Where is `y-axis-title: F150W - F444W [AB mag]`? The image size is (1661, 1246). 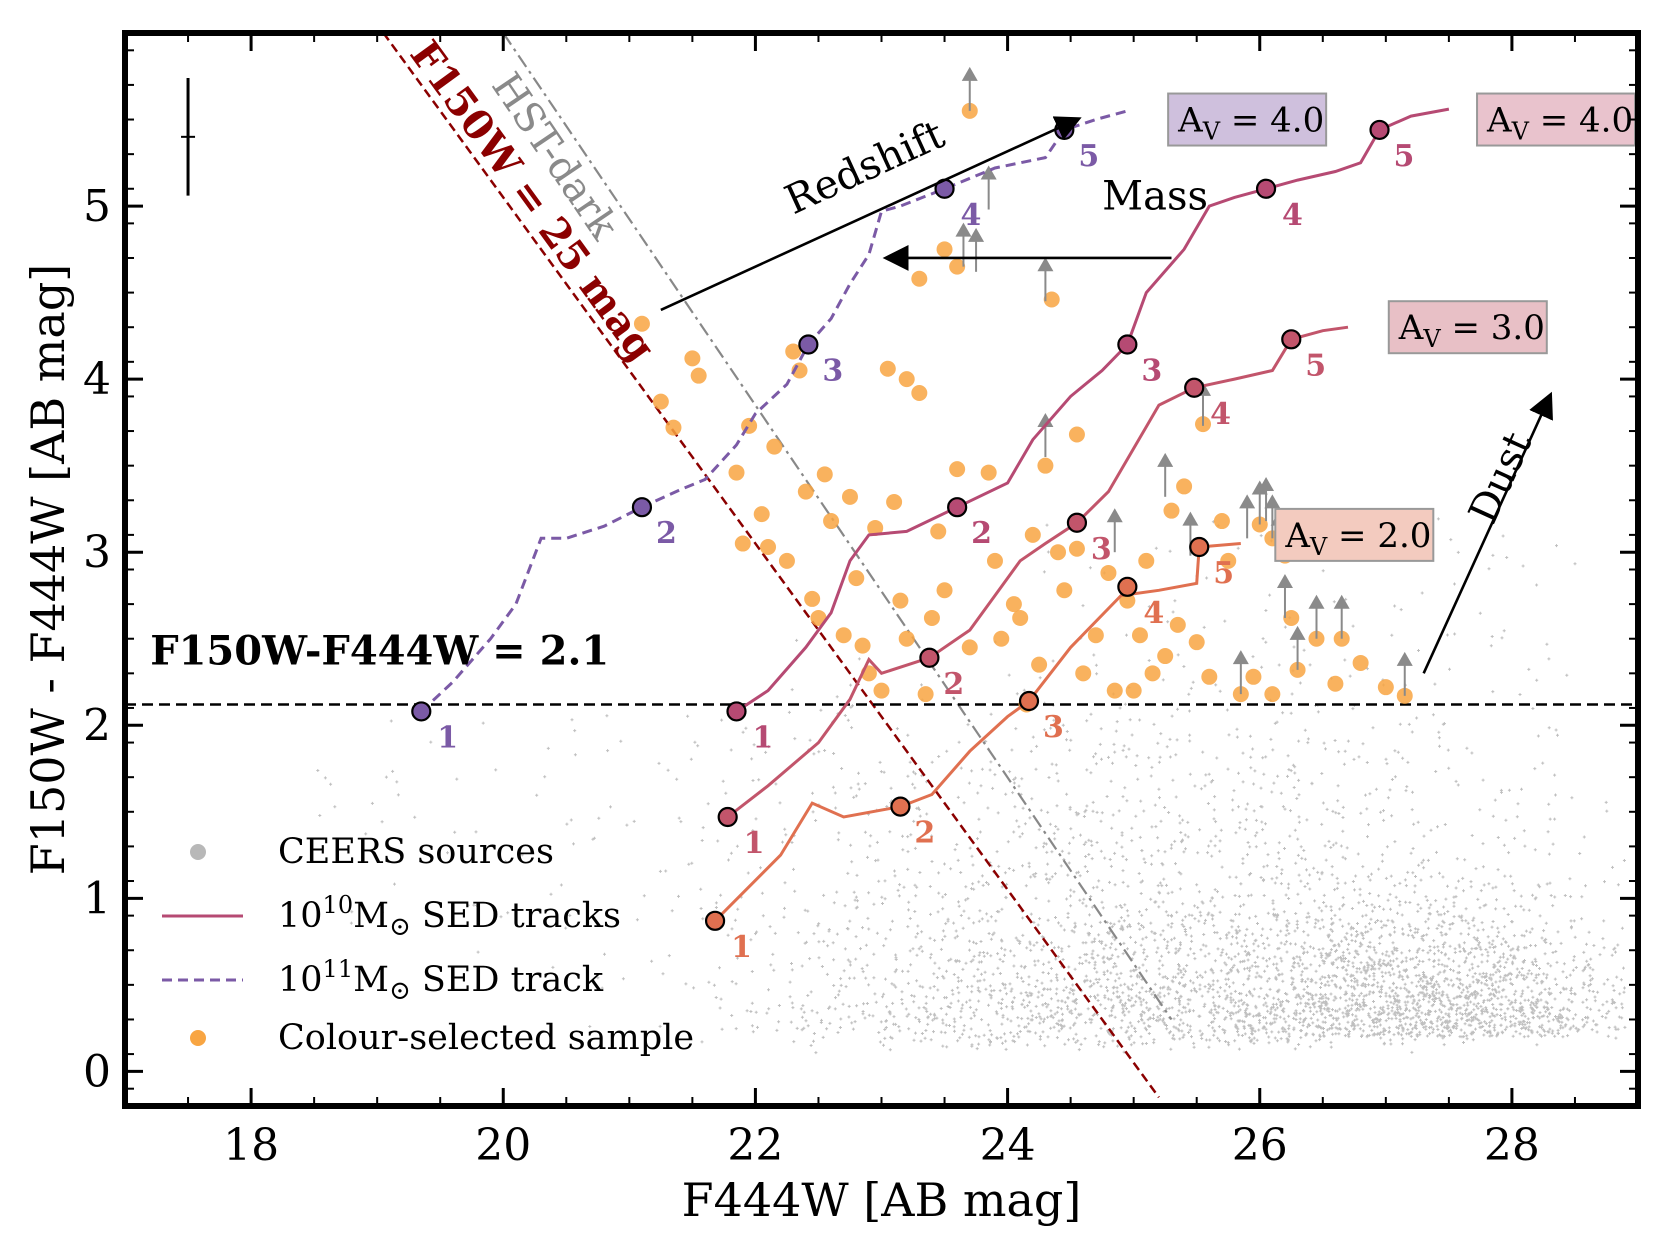
y-axis-title: F150W - F444W [AB mag] is located at coordinates (48, 569).